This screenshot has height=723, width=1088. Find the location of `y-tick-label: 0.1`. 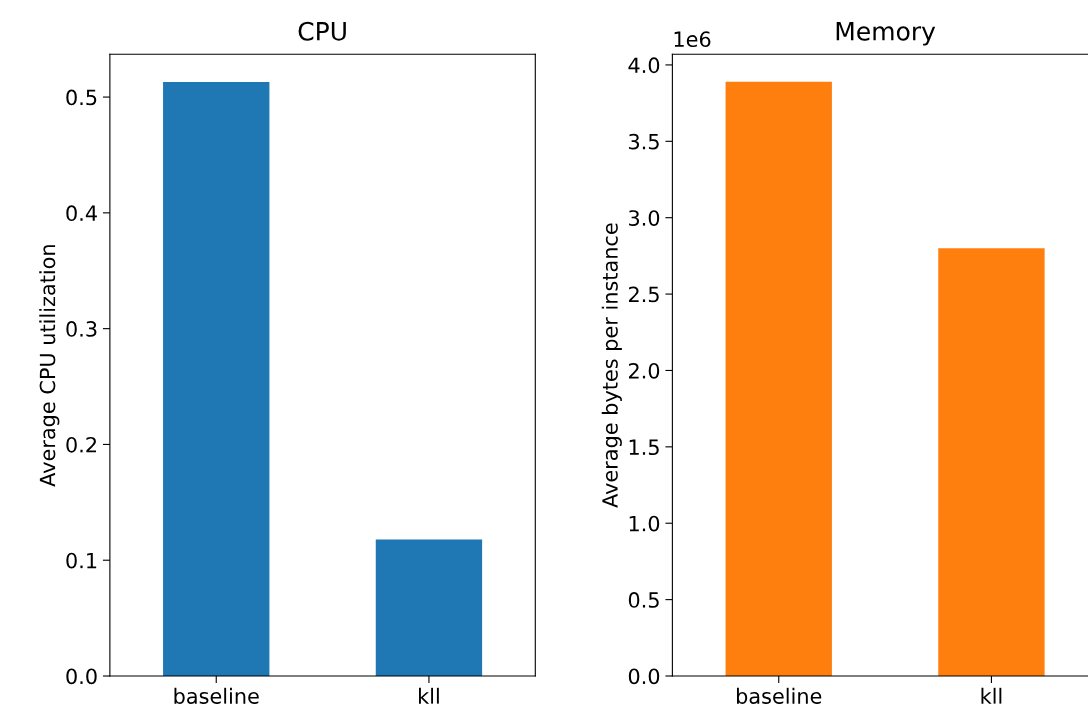

y-tick-label: 0.1 is located at coordinates (81, 560).